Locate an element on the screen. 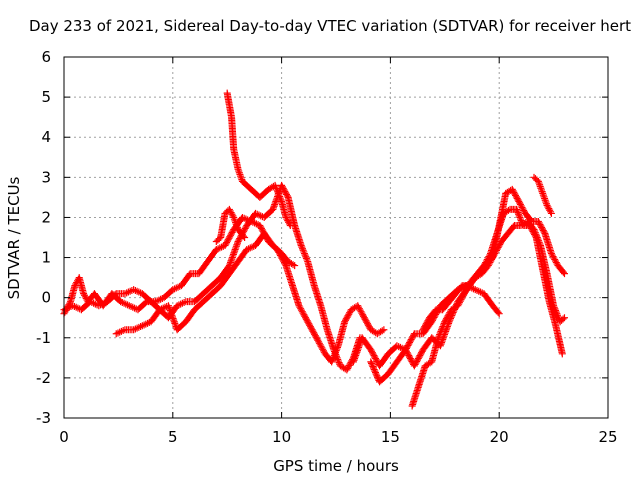 Image resolution: width=640 pixels, height=480 pixels. y-axis-label: SDTVAR / TECUs is located at coordinates (14, 237).